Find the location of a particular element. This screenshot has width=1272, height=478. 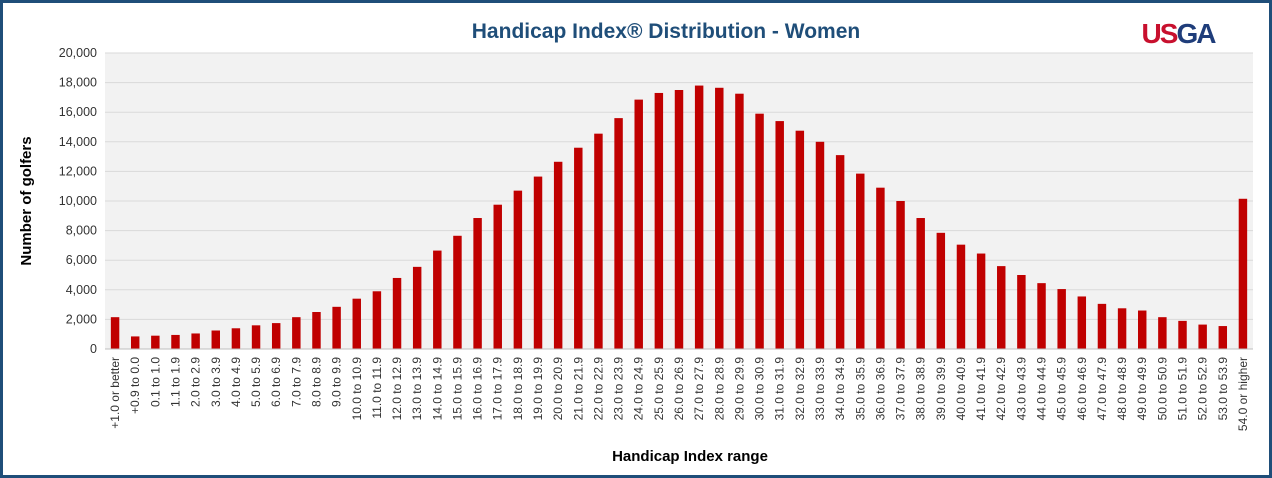

y-tick-label: 8,000 is located at coordinates (81, 231).